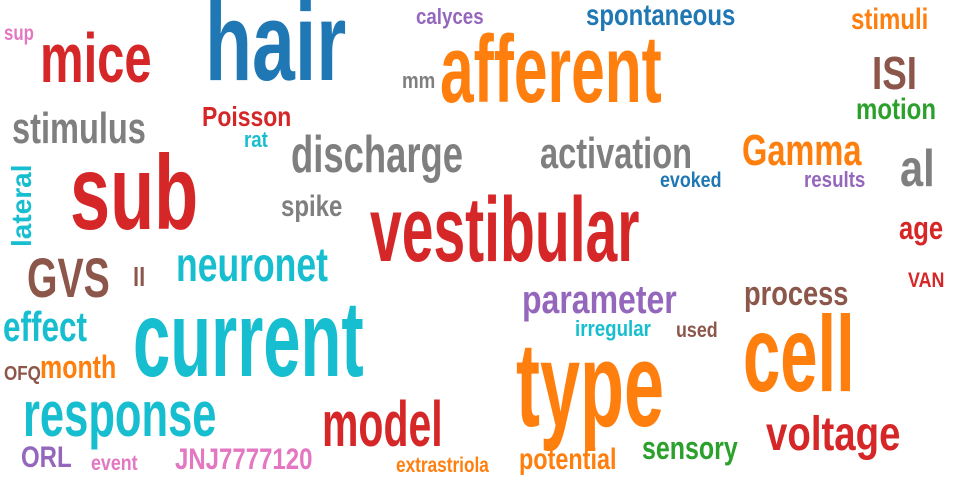  What do you see at coordinates (690, 448) in the screenshot?
I see `word-sensory: sensory` at bounding box center [690, 448].